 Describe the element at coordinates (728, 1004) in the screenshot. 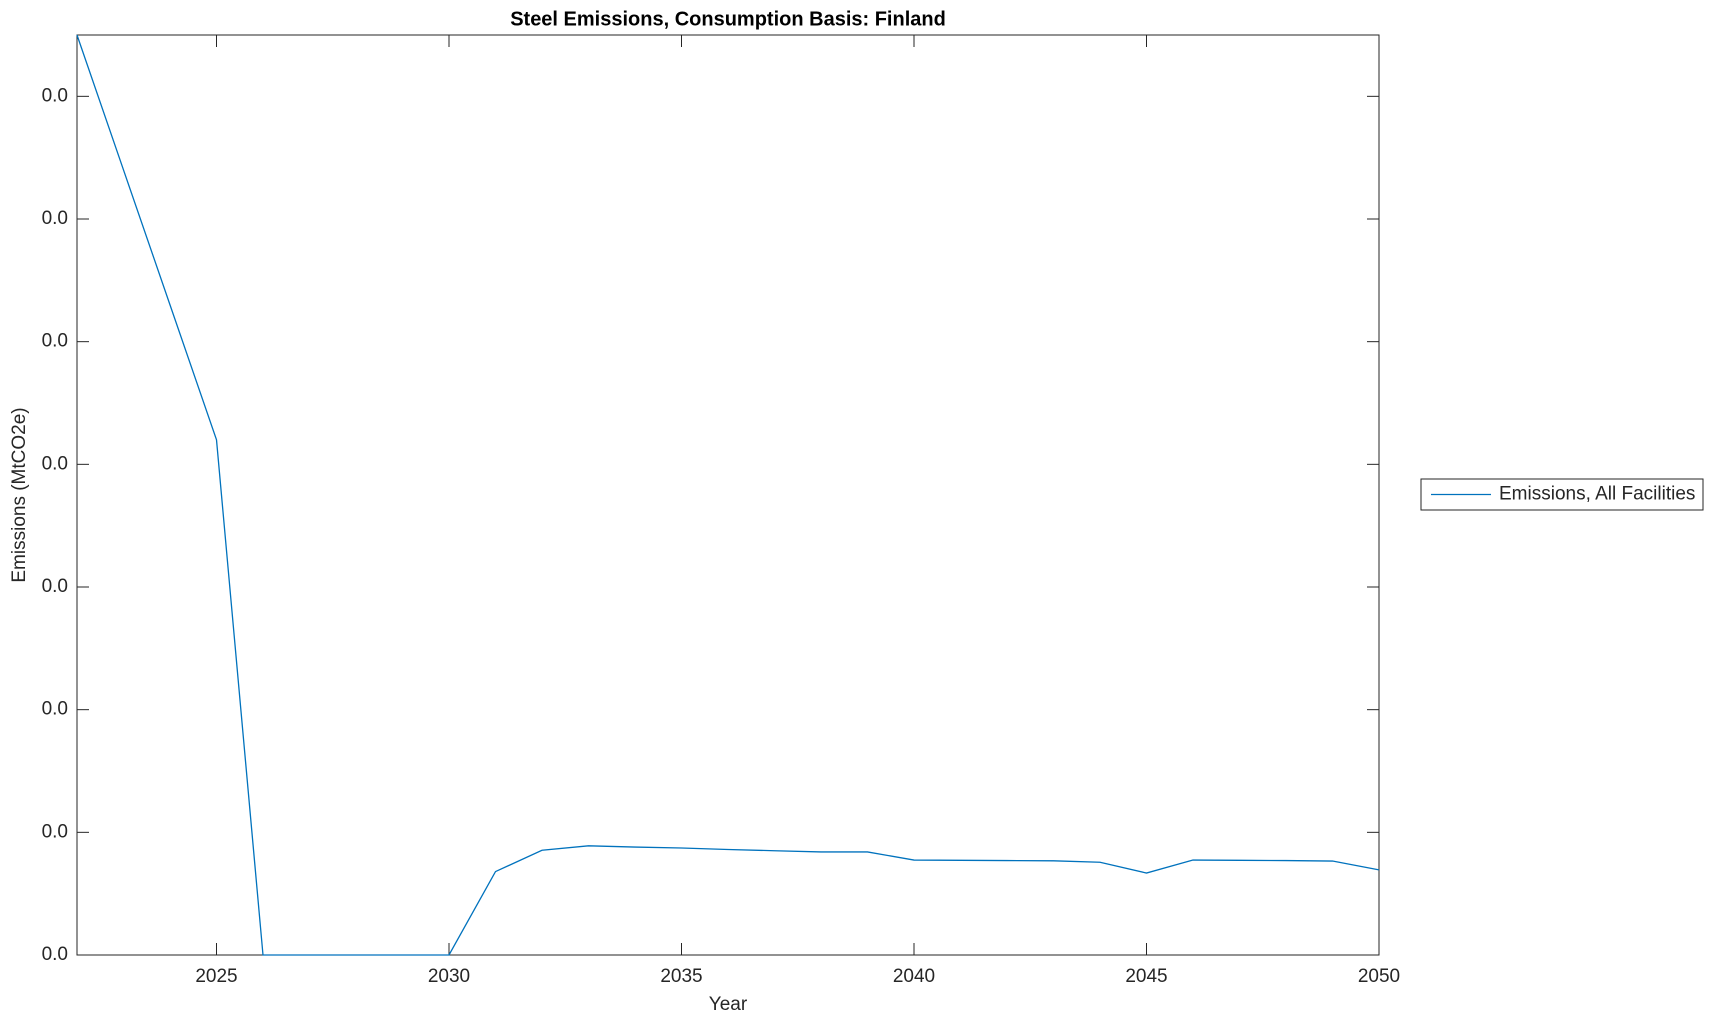

I see `x-axis-label: Year` at that location.